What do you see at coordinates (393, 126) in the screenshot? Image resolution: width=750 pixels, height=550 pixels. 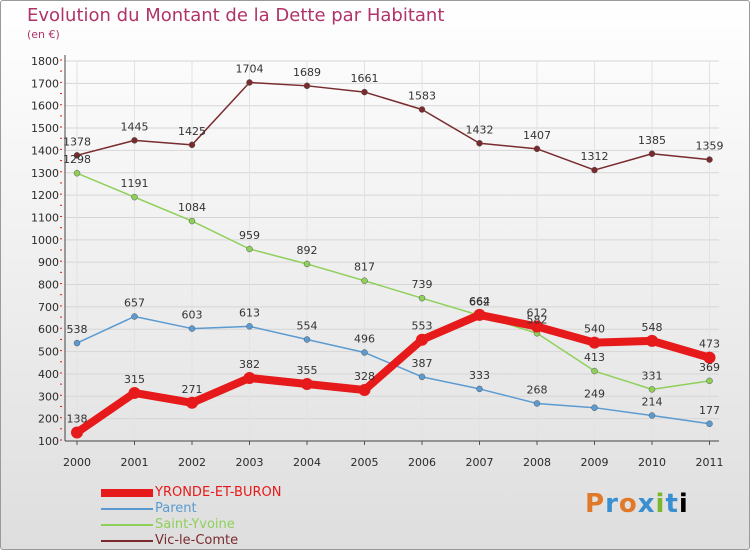 I see `series-line-vic-le-comte` at bounding box center [393, 126].